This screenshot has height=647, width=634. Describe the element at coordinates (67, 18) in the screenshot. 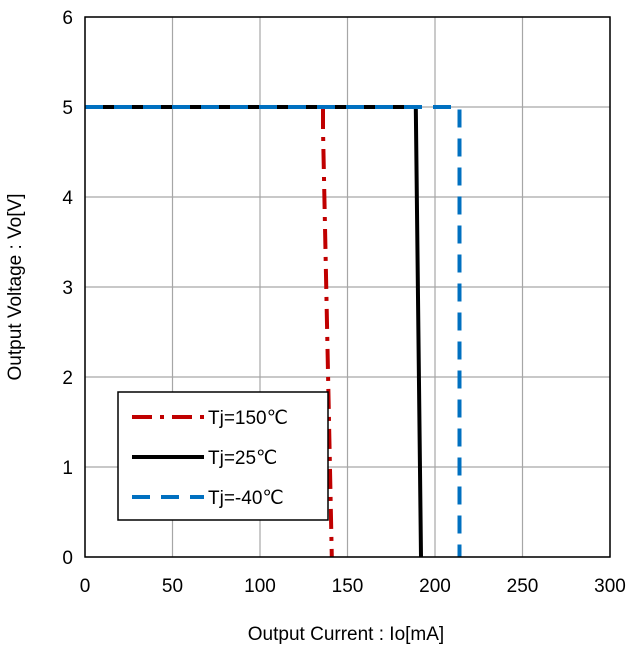

I see `y-tick-label: 6` at that location.